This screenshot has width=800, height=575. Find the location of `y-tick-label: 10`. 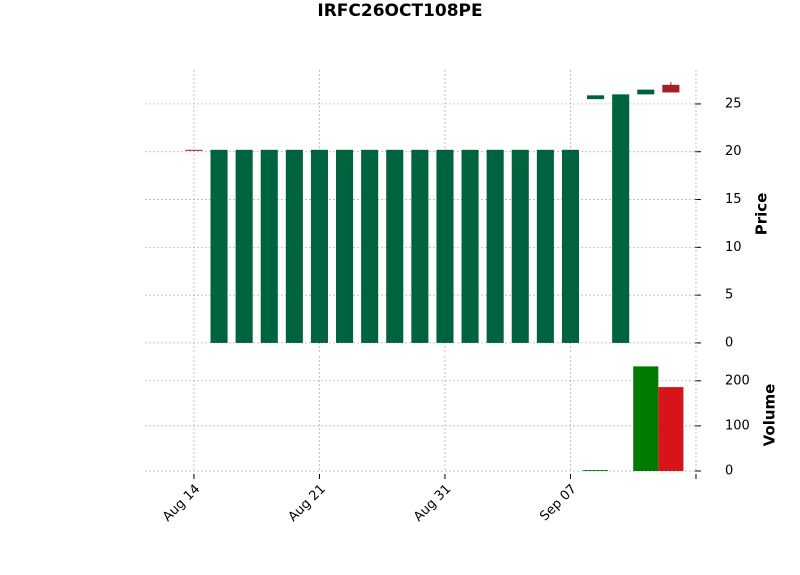

y-tick-label: 10 is located at coordinates (733, 247).